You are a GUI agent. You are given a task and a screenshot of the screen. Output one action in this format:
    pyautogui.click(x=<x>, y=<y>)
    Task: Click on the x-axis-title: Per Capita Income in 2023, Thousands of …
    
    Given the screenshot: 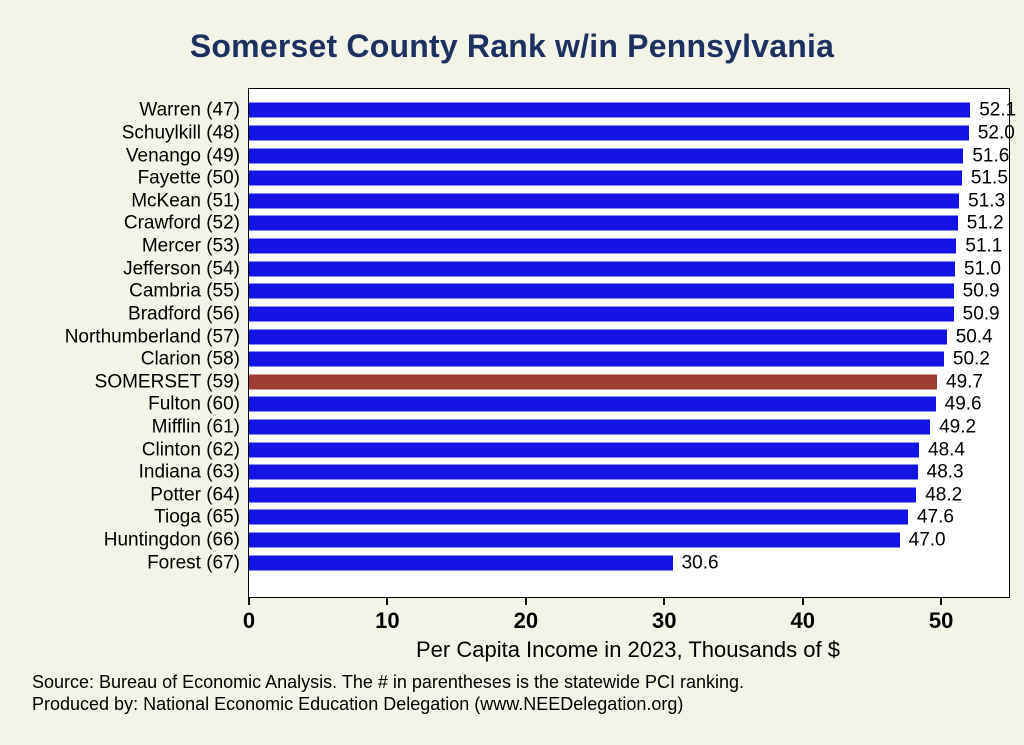 What is the action you would take?
    pyautogui.click(x=628, y=649)
    